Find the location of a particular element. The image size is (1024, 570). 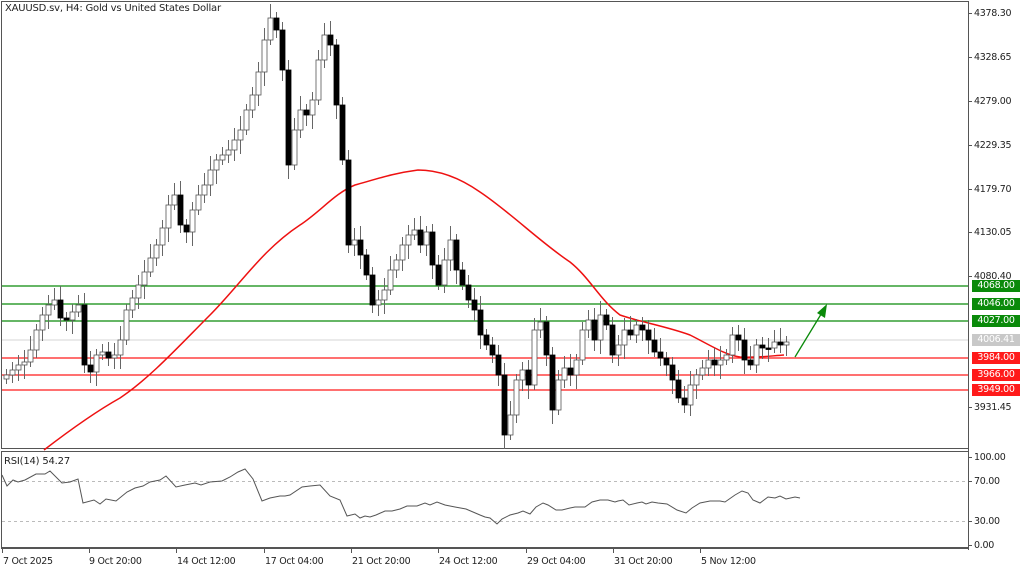

price-tick: 4229.35 is located at coordinates (993, 145).